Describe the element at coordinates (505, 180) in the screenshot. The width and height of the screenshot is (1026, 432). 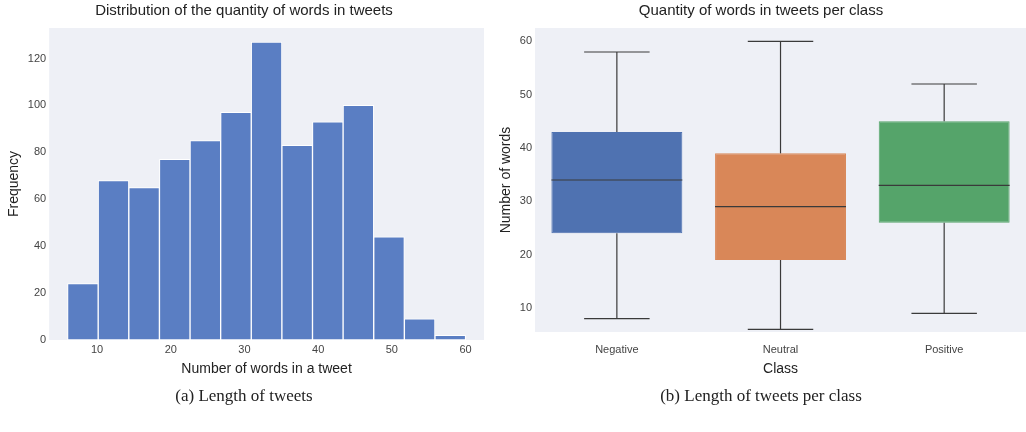
I see `y-axis-title: Number of words` at that location.